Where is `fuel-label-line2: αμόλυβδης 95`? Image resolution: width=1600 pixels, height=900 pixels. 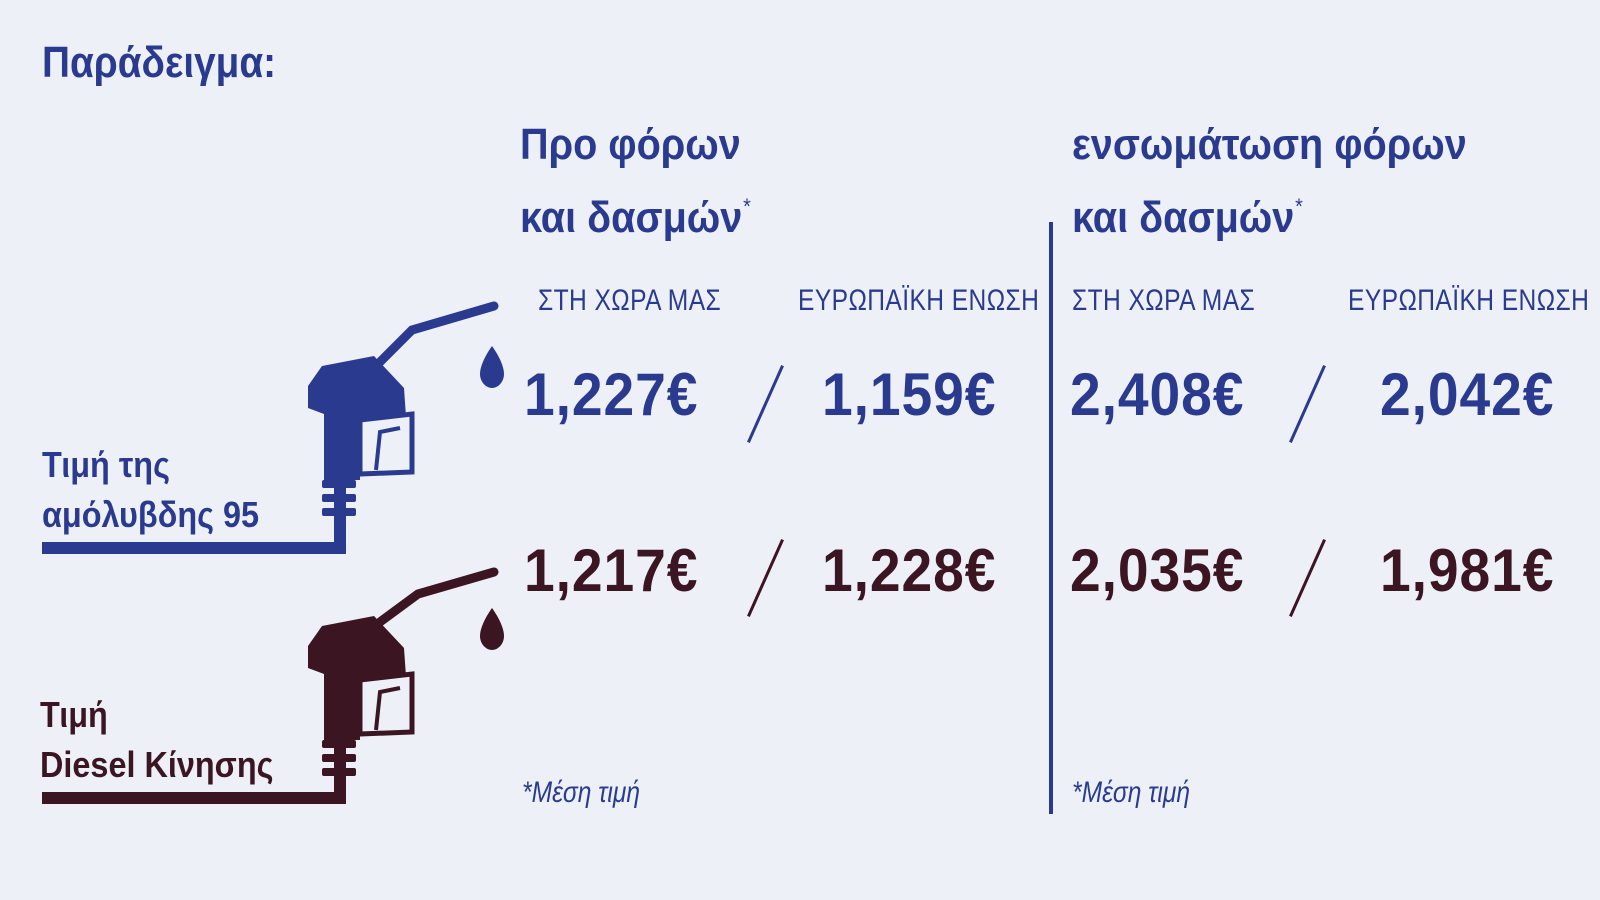
fuel-label-line2: αμόλυβδης 95 is located at coordinates (151, 514).